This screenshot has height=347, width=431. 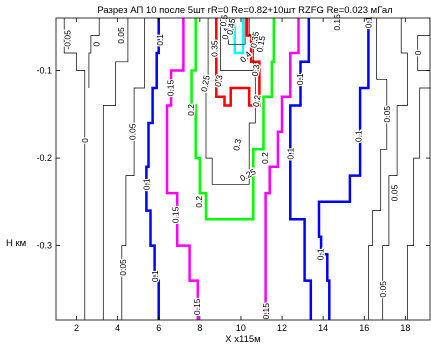 I want to click on contour-label: -0.05, so click(x=68, y=40).